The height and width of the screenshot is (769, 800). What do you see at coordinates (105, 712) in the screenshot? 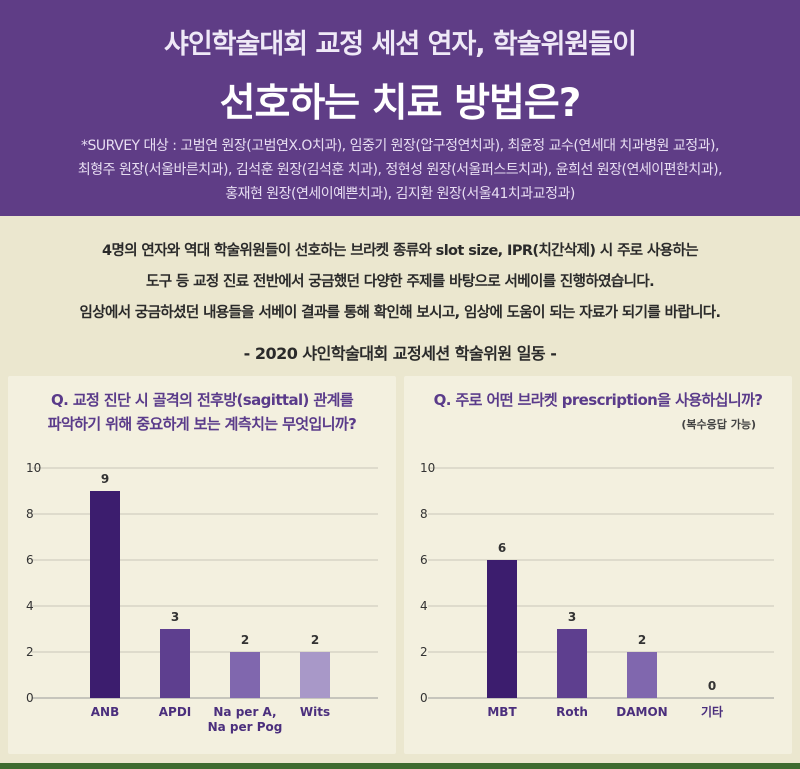
I see `x-category-label: ANB` at bounding box center [105, 712].